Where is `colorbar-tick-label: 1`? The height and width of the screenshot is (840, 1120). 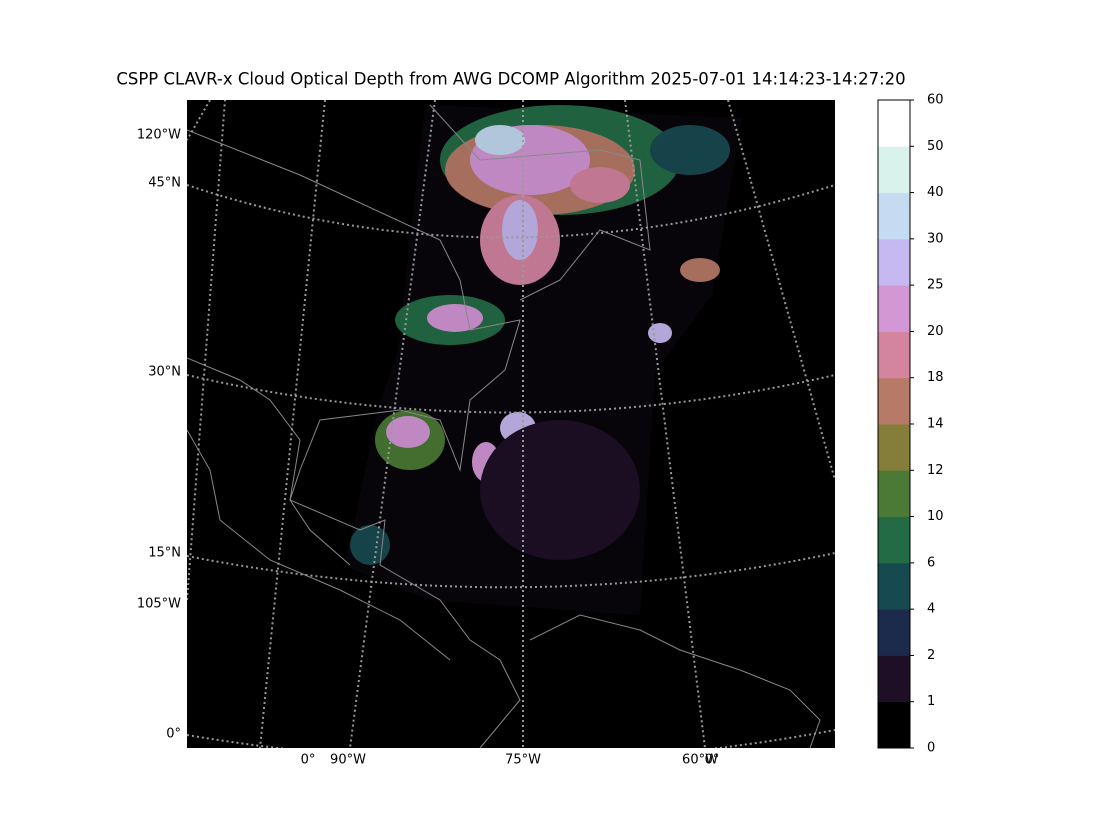 colorbar-tick-label: 1 is located at coordinates (931, 701).